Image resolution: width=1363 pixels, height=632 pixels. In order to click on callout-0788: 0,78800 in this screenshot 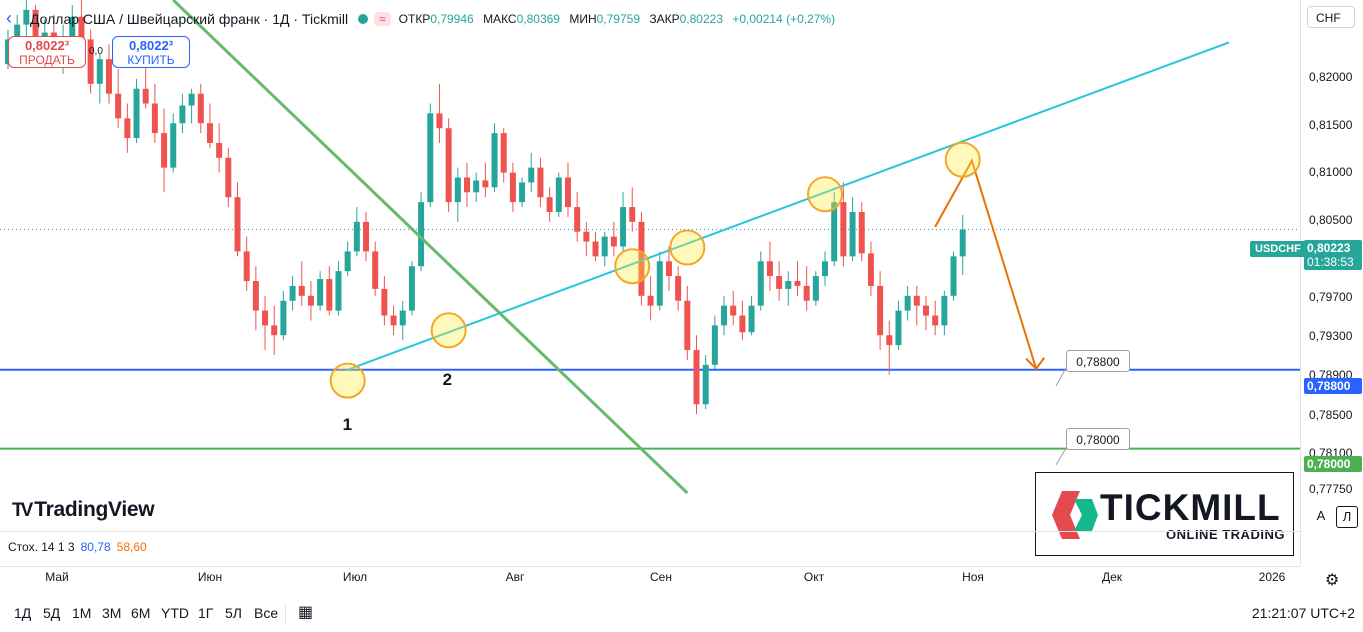, I will do `click(1098, 361)`.